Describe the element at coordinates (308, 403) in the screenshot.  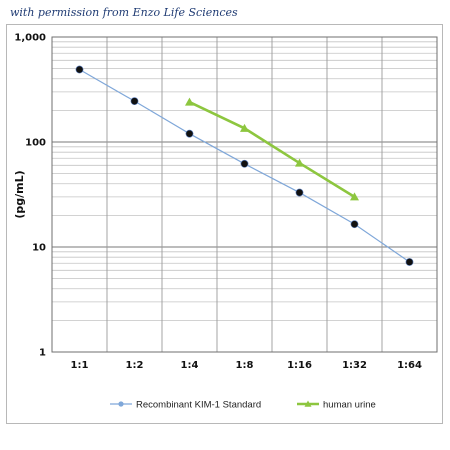
I see `legend-urine-marker` at that location.